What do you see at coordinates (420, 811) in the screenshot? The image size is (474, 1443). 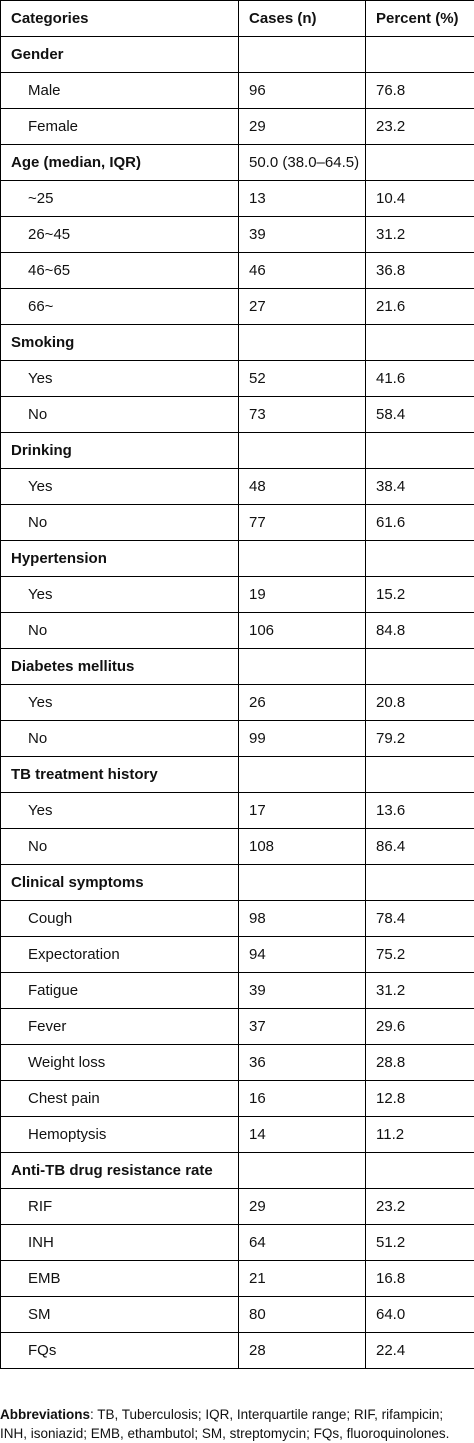 I see `percent-cell: 13.6` at bounding box center [420, 811].